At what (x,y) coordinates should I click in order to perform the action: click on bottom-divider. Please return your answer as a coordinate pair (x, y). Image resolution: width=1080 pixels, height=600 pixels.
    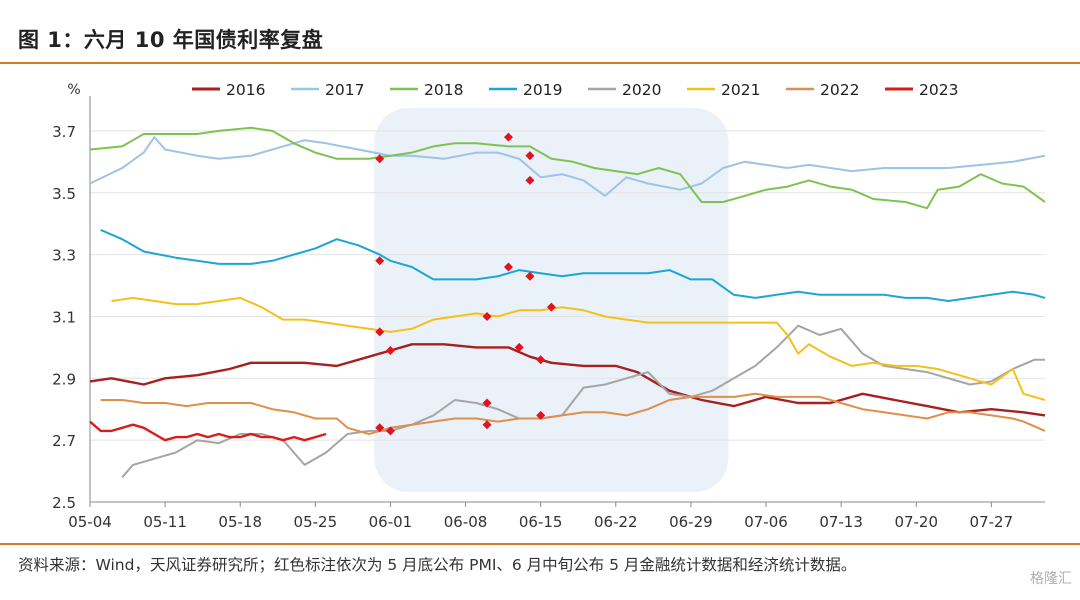
    Looking at the image, I should click on (540, 544).